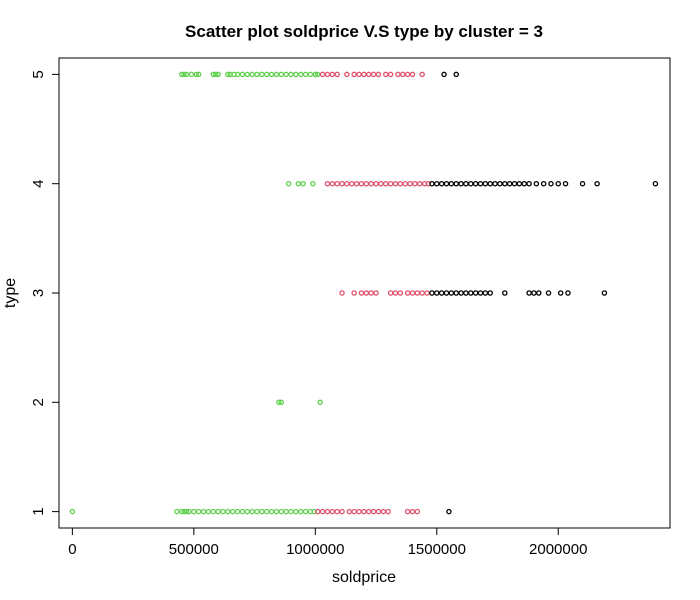 The height and width of the screenshot is (600, 700). Describe the element at coordinates (10, 293) in the screenshot. I see `y-axis-label: type` at that location.